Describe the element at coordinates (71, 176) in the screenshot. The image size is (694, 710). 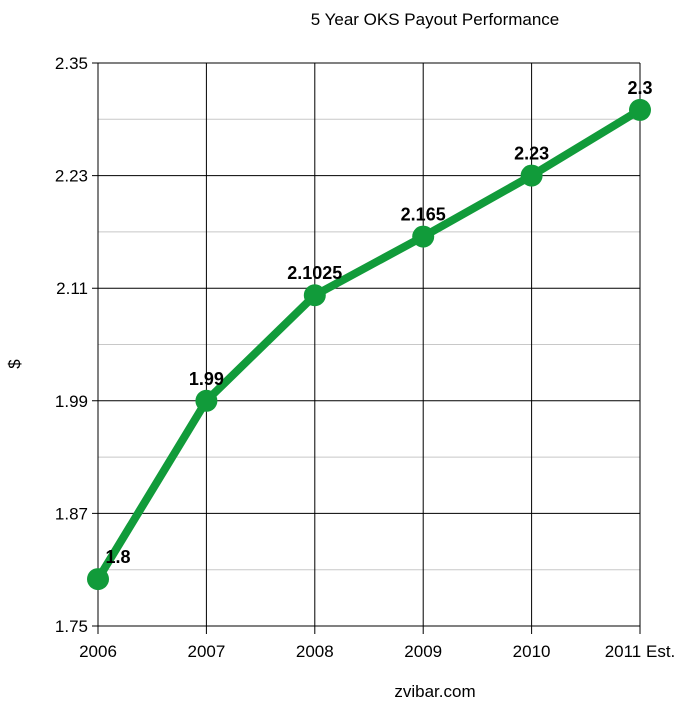
I see `y-tick-label: 2.23` at that location.